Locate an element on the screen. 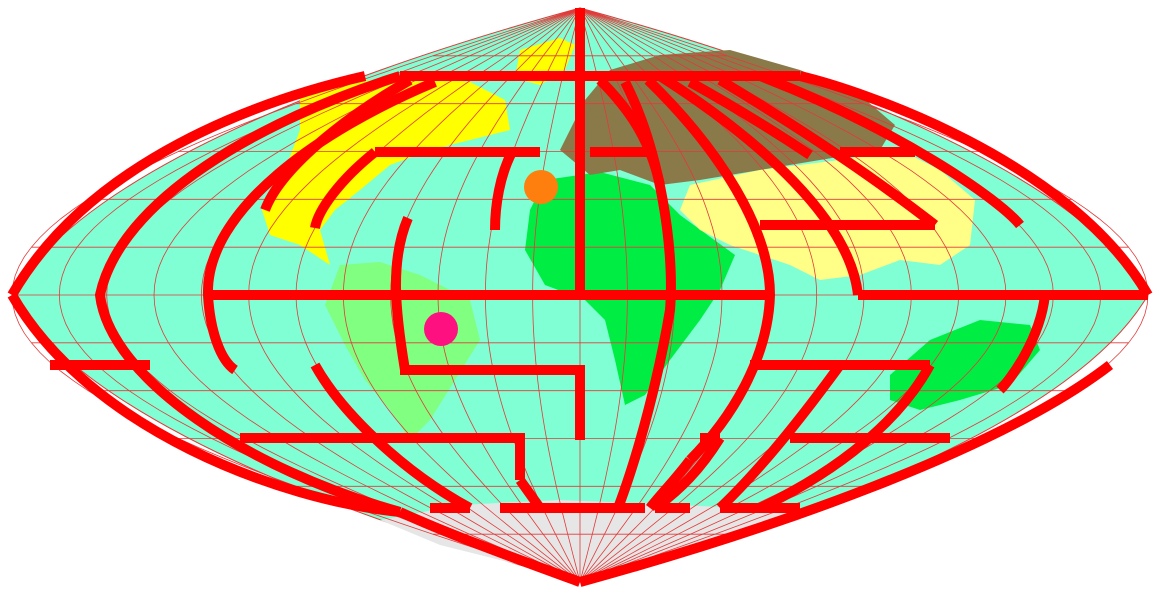 This screenshot has height=590, width=1154. goal-marker is located at coordinates (541, 187).